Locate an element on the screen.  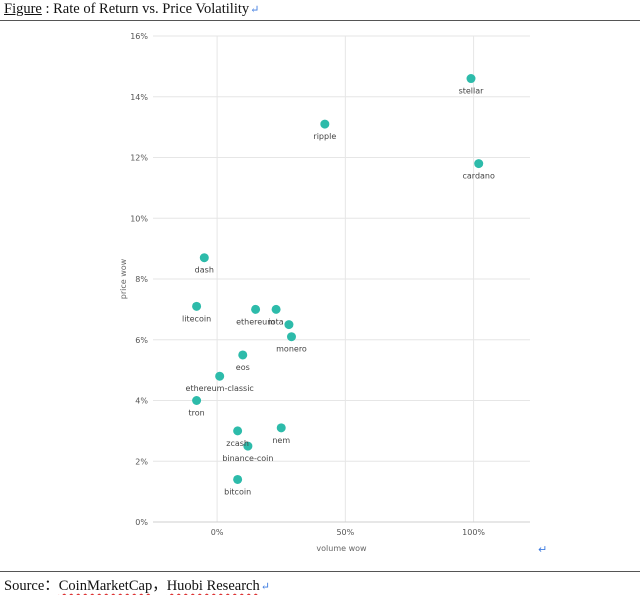
bottom-rule is located at coordinates (320, 571).